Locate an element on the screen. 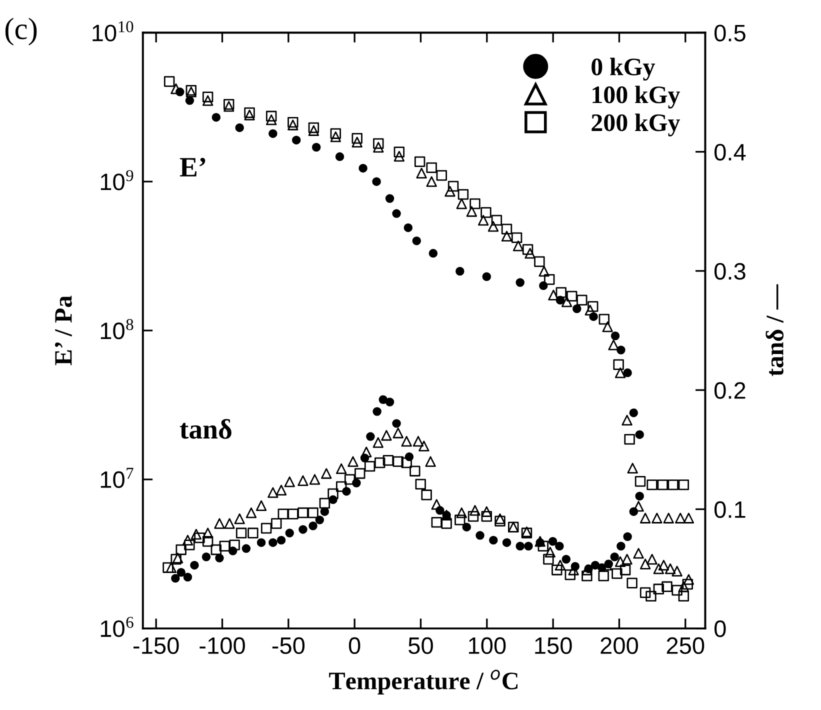 This screenshot has width=821, height=710. y-tick-label: 10$^{7}$ is located at coordinates (117, 478).